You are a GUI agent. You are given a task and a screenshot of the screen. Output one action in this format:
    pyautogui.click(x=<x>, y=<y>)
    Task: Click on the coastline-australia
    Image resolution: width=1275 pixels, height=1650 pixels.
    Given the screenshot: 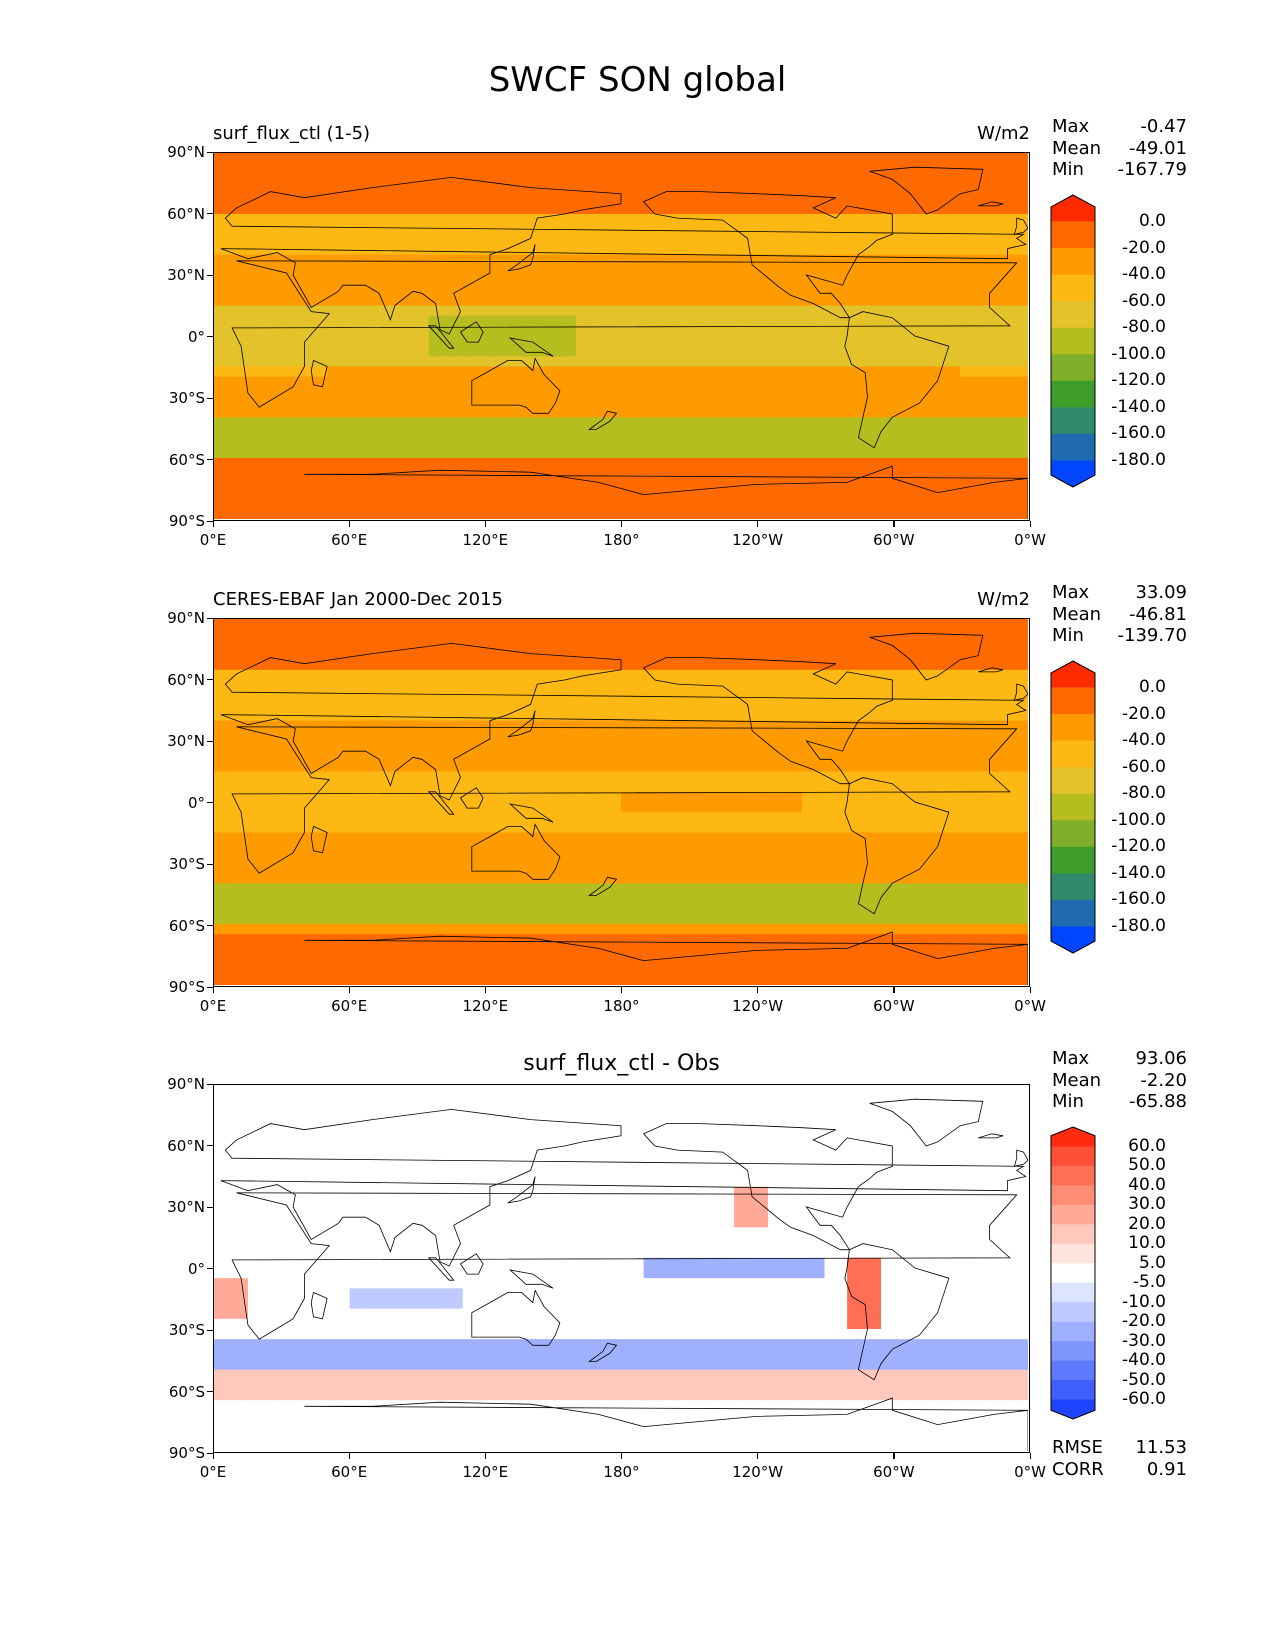 What is the action you would take?
    pyautogui.click(x=516, y=851)
    